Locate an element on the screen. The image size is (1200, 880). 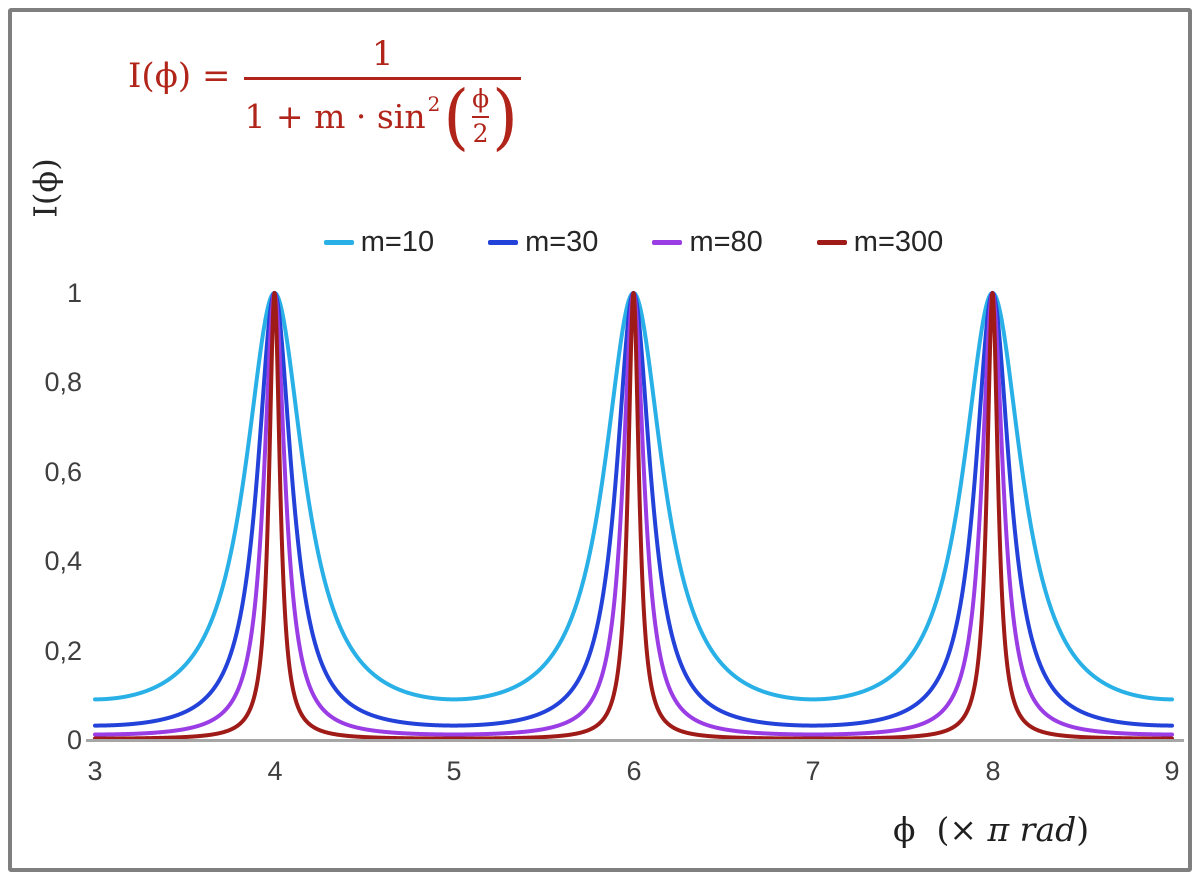
legend-item-m30: m=30 is located at coordinates (543, 242).